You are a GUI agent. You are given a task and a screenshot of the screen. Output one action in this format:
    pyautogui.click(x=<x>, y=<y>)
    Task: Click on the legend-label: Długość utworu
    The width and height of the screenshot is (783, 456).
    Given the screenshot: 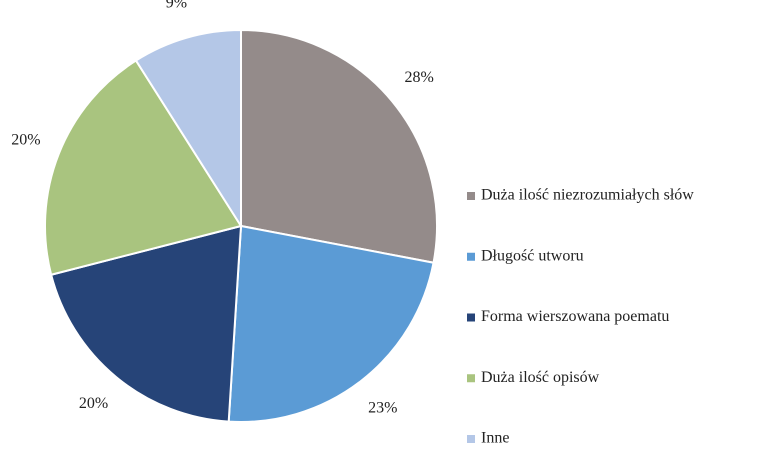 What is the action you would take?
    pyautogui.click(x=532, y=255)
    